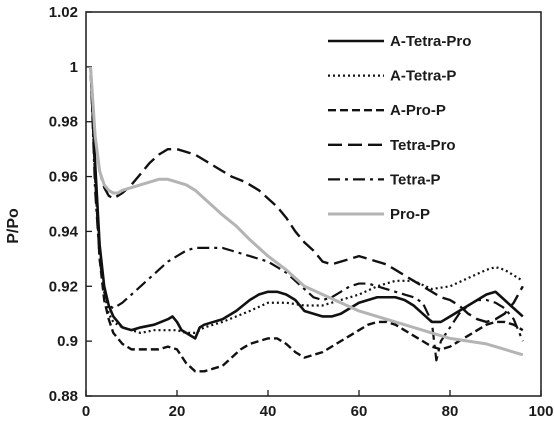 This screenshot has width=555, height=435. Describe the element at coordinates (430, 41) in the screenshot. I see `legend-label: A-Tetra-Pro` at that location.